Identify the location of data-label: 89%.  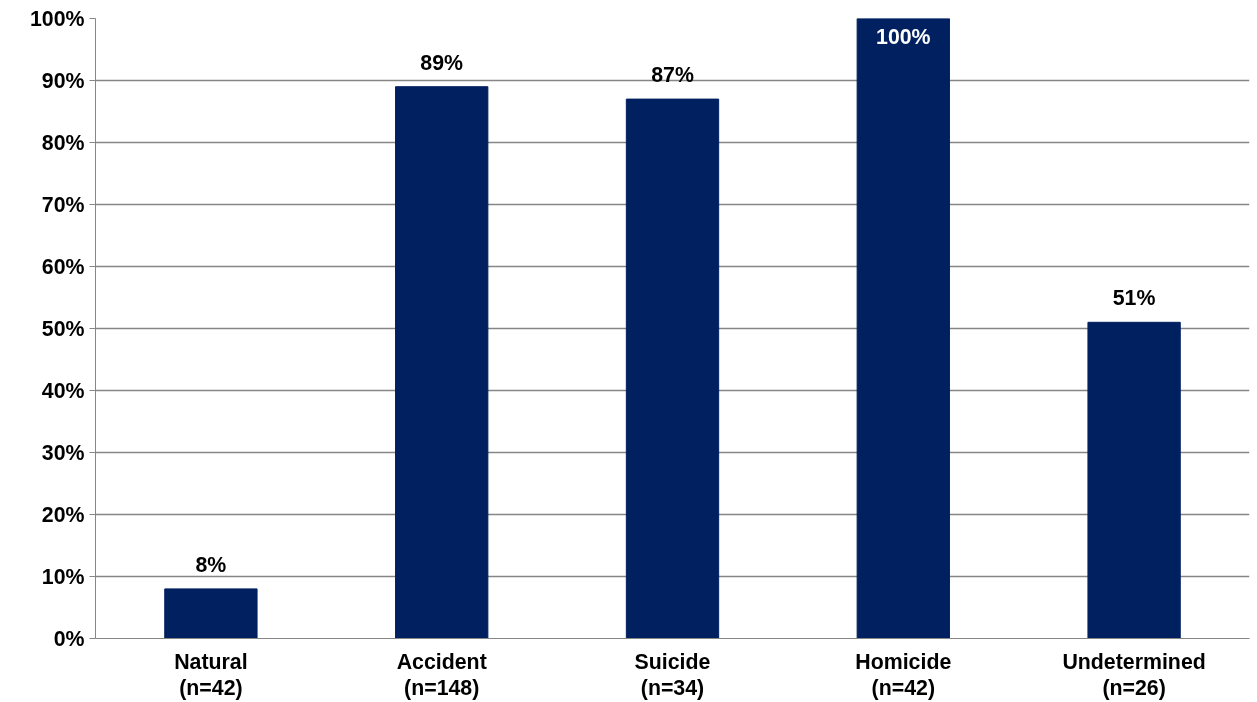
(442, 62).